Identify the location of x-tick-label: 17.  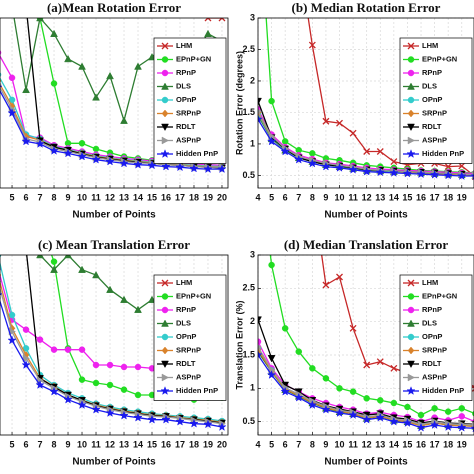
(180, 444).